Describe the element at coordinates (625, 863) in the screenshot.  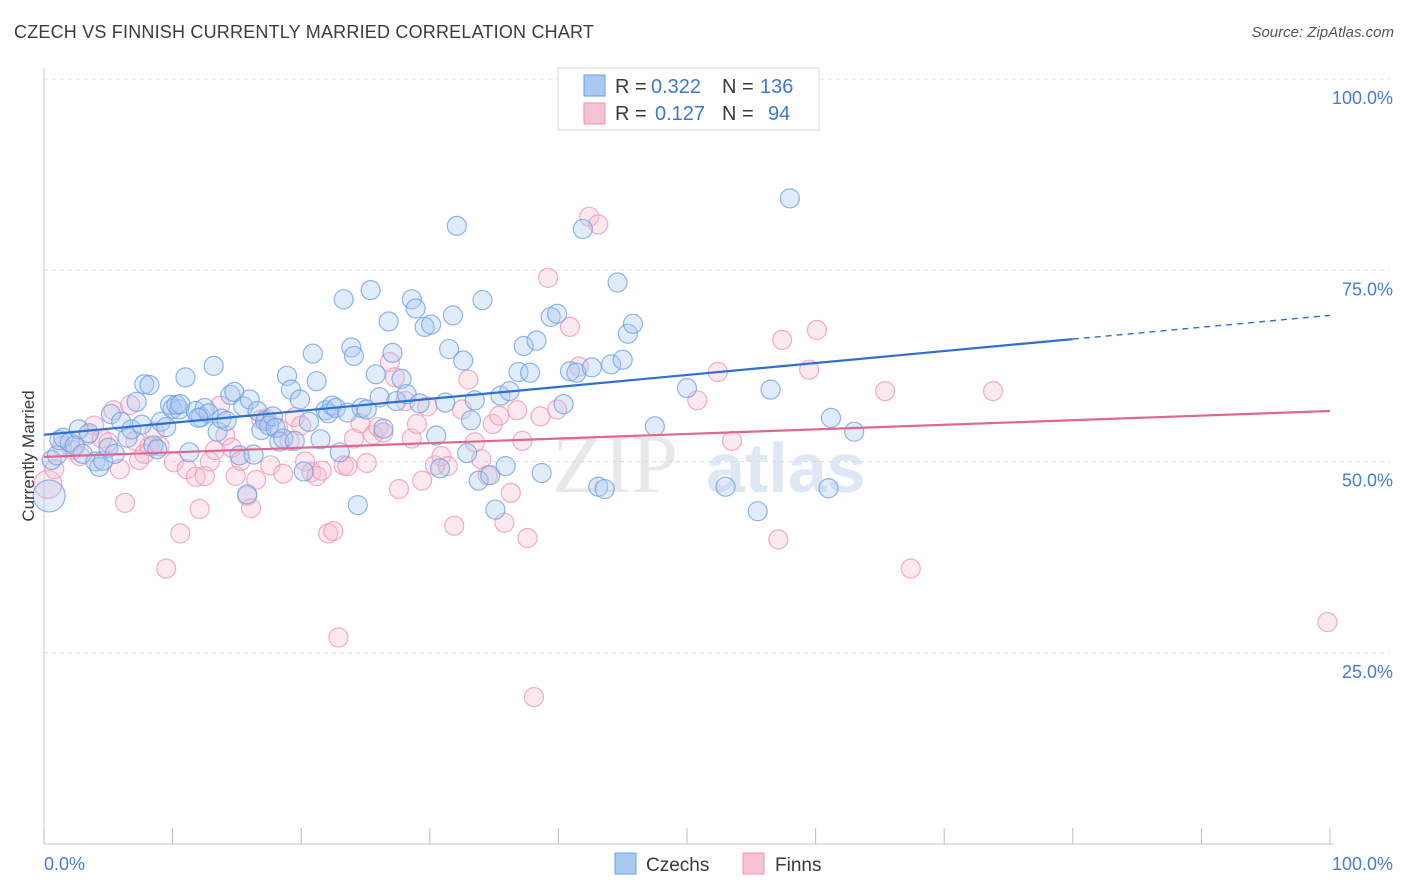
I see `series-legend-swatch-czechs` at that location.